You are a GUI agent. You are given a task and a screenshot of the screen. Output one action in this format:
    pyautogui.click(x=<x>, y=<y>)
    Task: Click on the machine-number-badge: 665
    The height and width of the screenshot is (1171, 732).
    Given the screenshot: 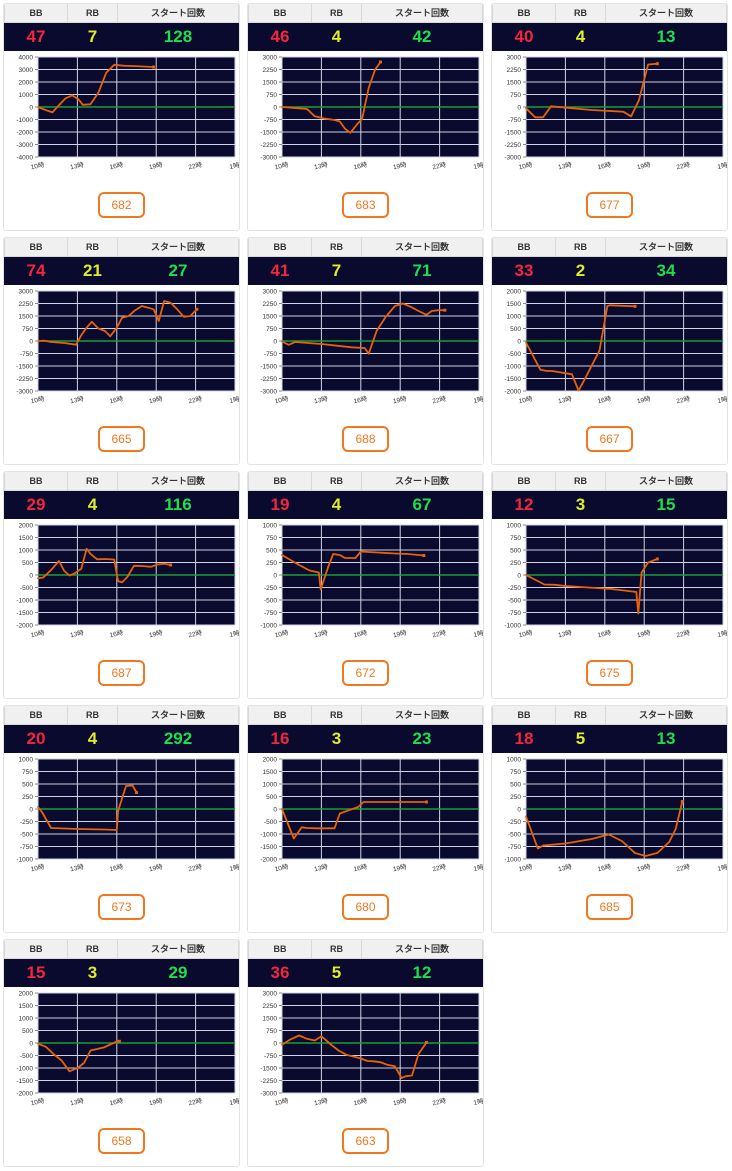 What is the action you would take?
    pyautogui.click(x=121, y=439)
    